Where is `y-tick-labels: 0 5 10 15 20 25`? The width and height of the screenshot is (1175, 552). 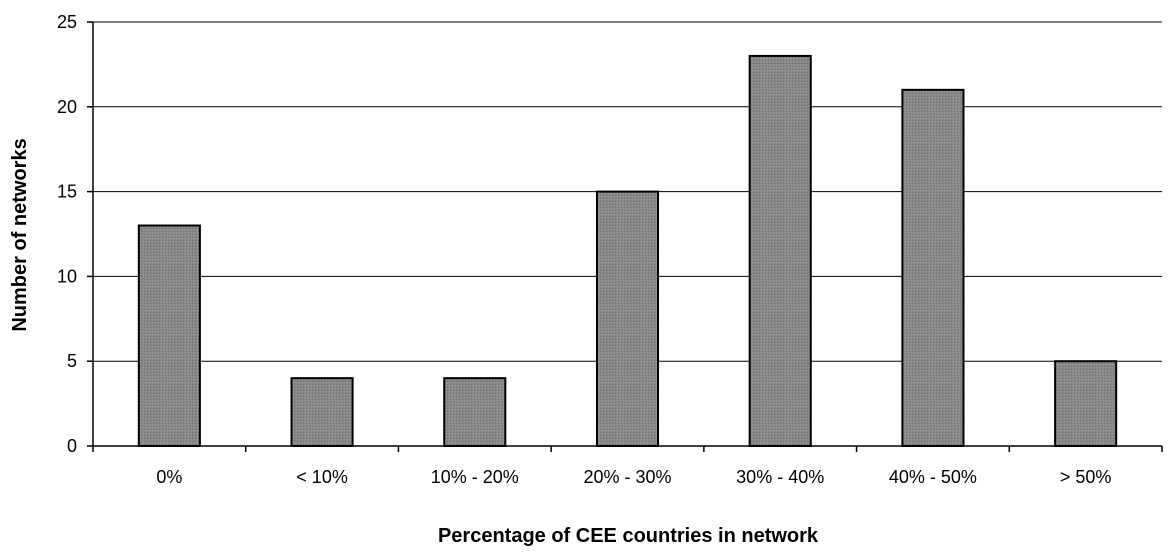
y-tick-labels: 0 5 10 15 20 25 is located at coordinates (67, 234).